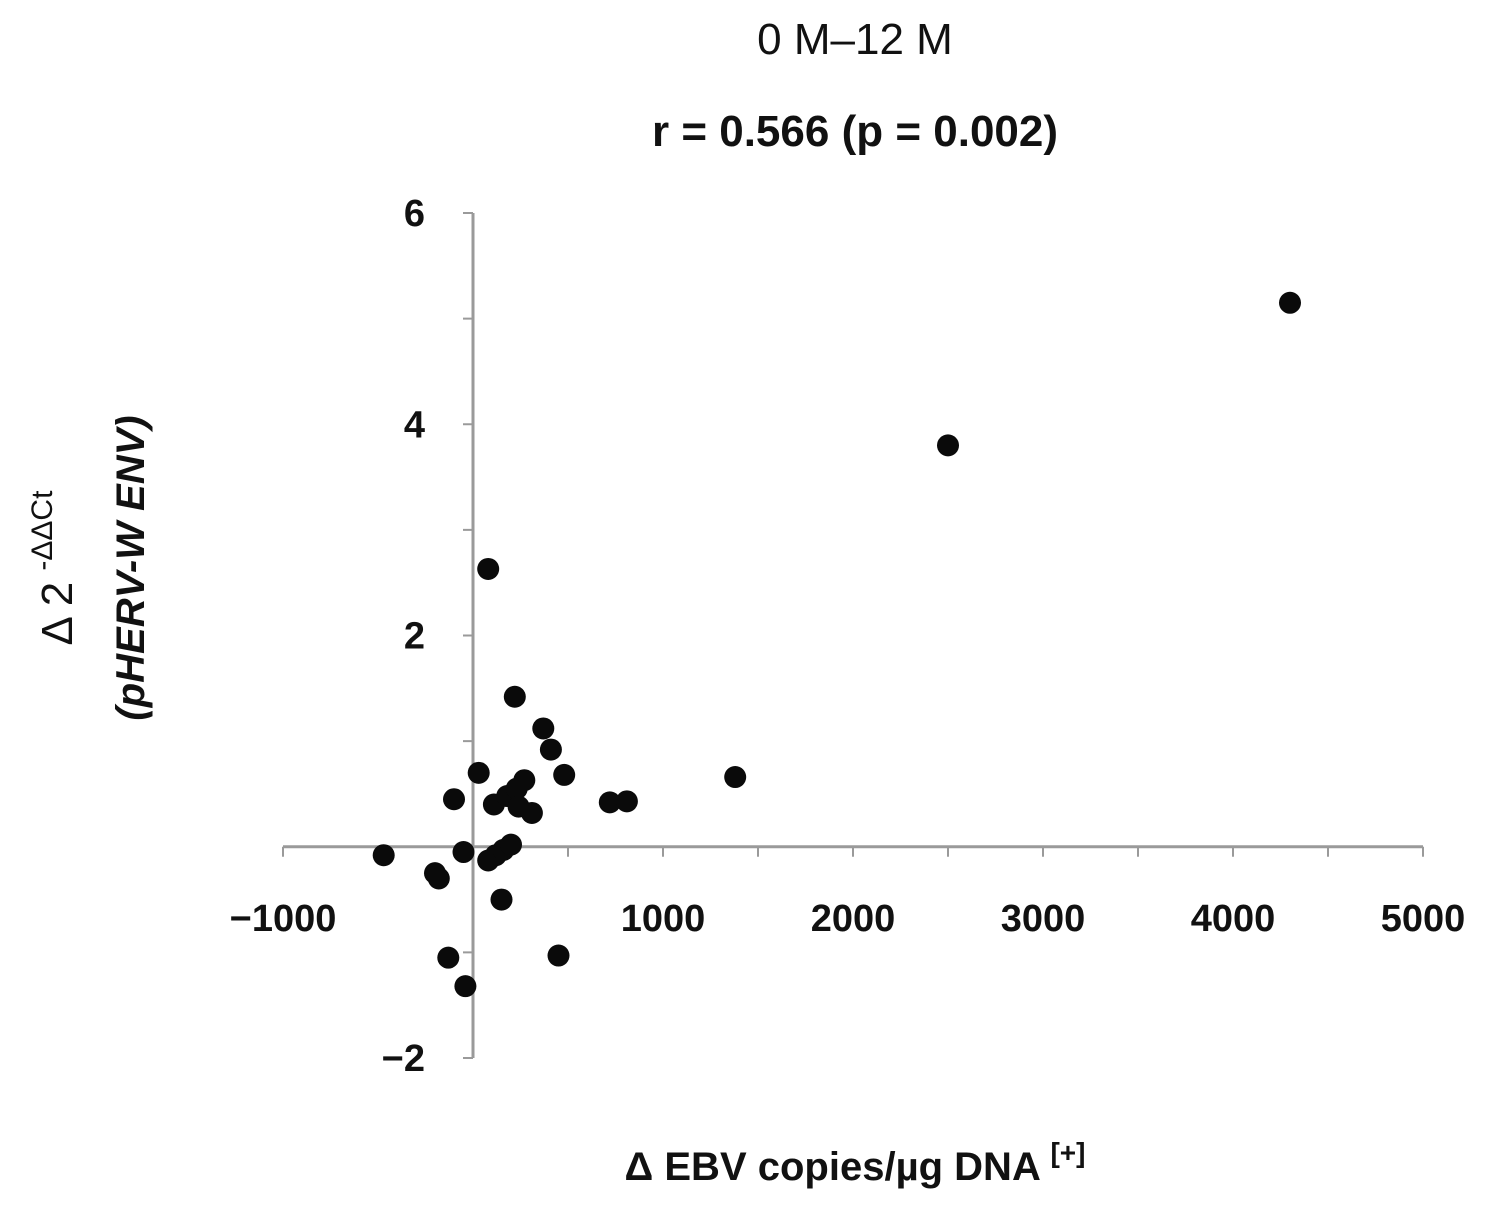 The width and height of the screenshot is (1489, 1220). I want to click on y-axis-label-line2: (pHERV-W ENV), so click(131, 567).